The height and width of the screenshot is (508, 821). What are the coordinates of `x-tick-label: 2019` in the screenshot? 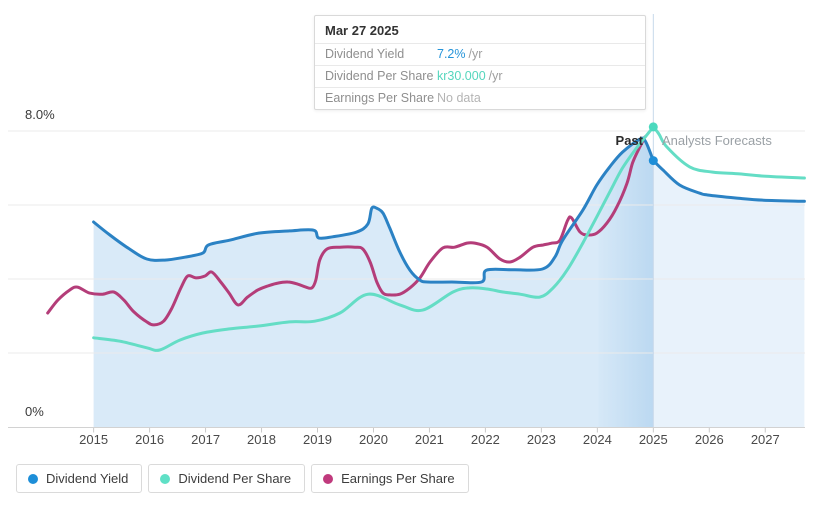 It's located at (317, 439).